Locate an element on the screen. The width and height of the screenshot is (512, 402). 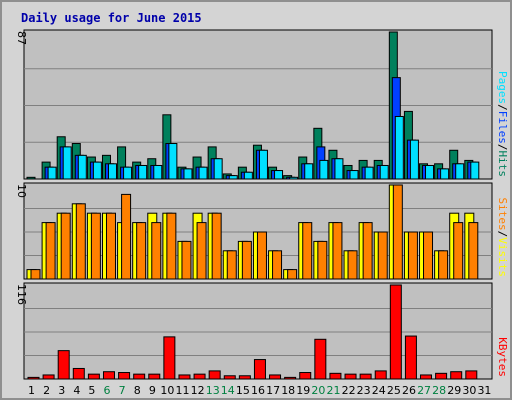
y-max-label: 10 is located at coordinates (21, 191).